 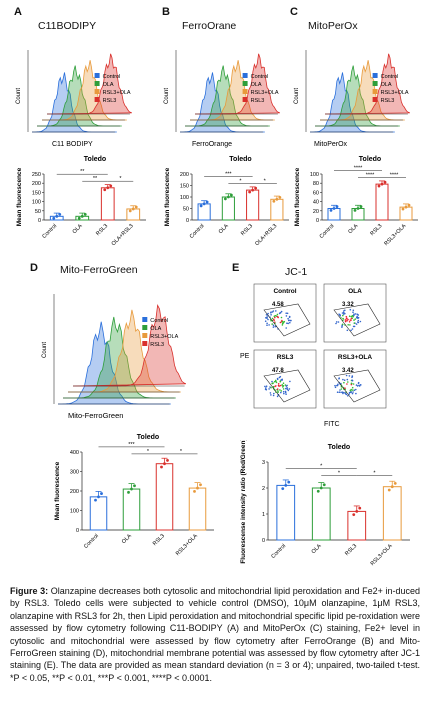 What do you see at coordinates (74, 473) in the screenshot?
I see `y-tick-label: 300` at bounding box center [74, 473].